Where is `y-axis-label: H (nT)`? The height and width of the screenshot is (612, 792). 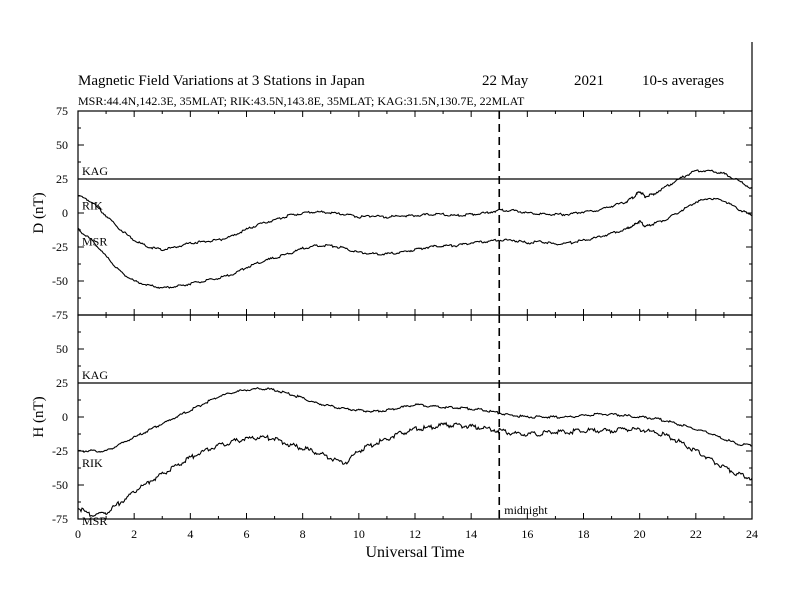
y-axis-label: H (nT) is located at coordinates (39, 416).